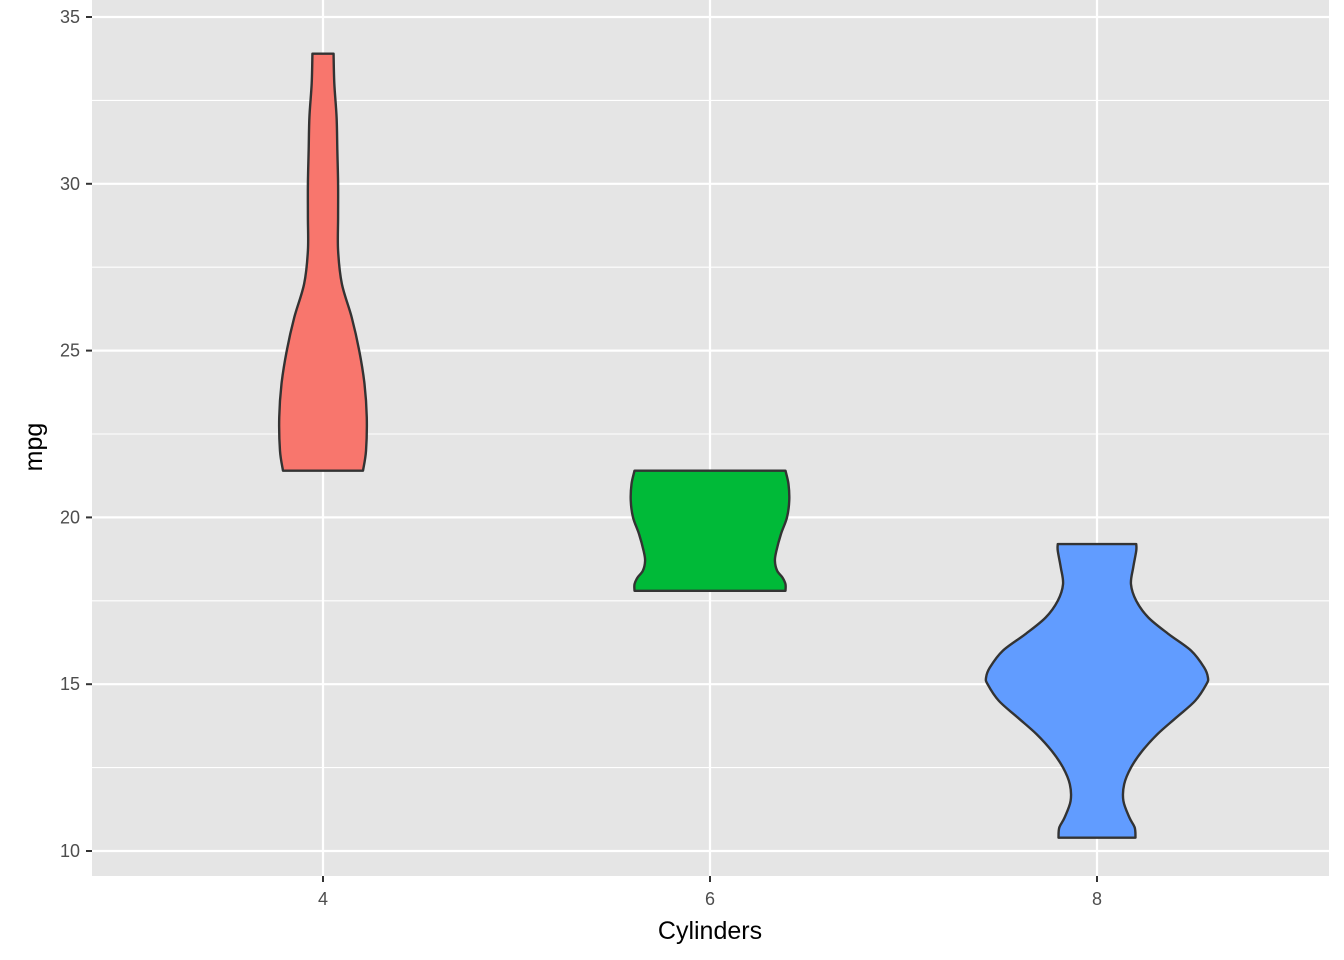  Describe the element at coordinates (70, 351) in the screenshot. I see `y-tick-label: 25` at that location.